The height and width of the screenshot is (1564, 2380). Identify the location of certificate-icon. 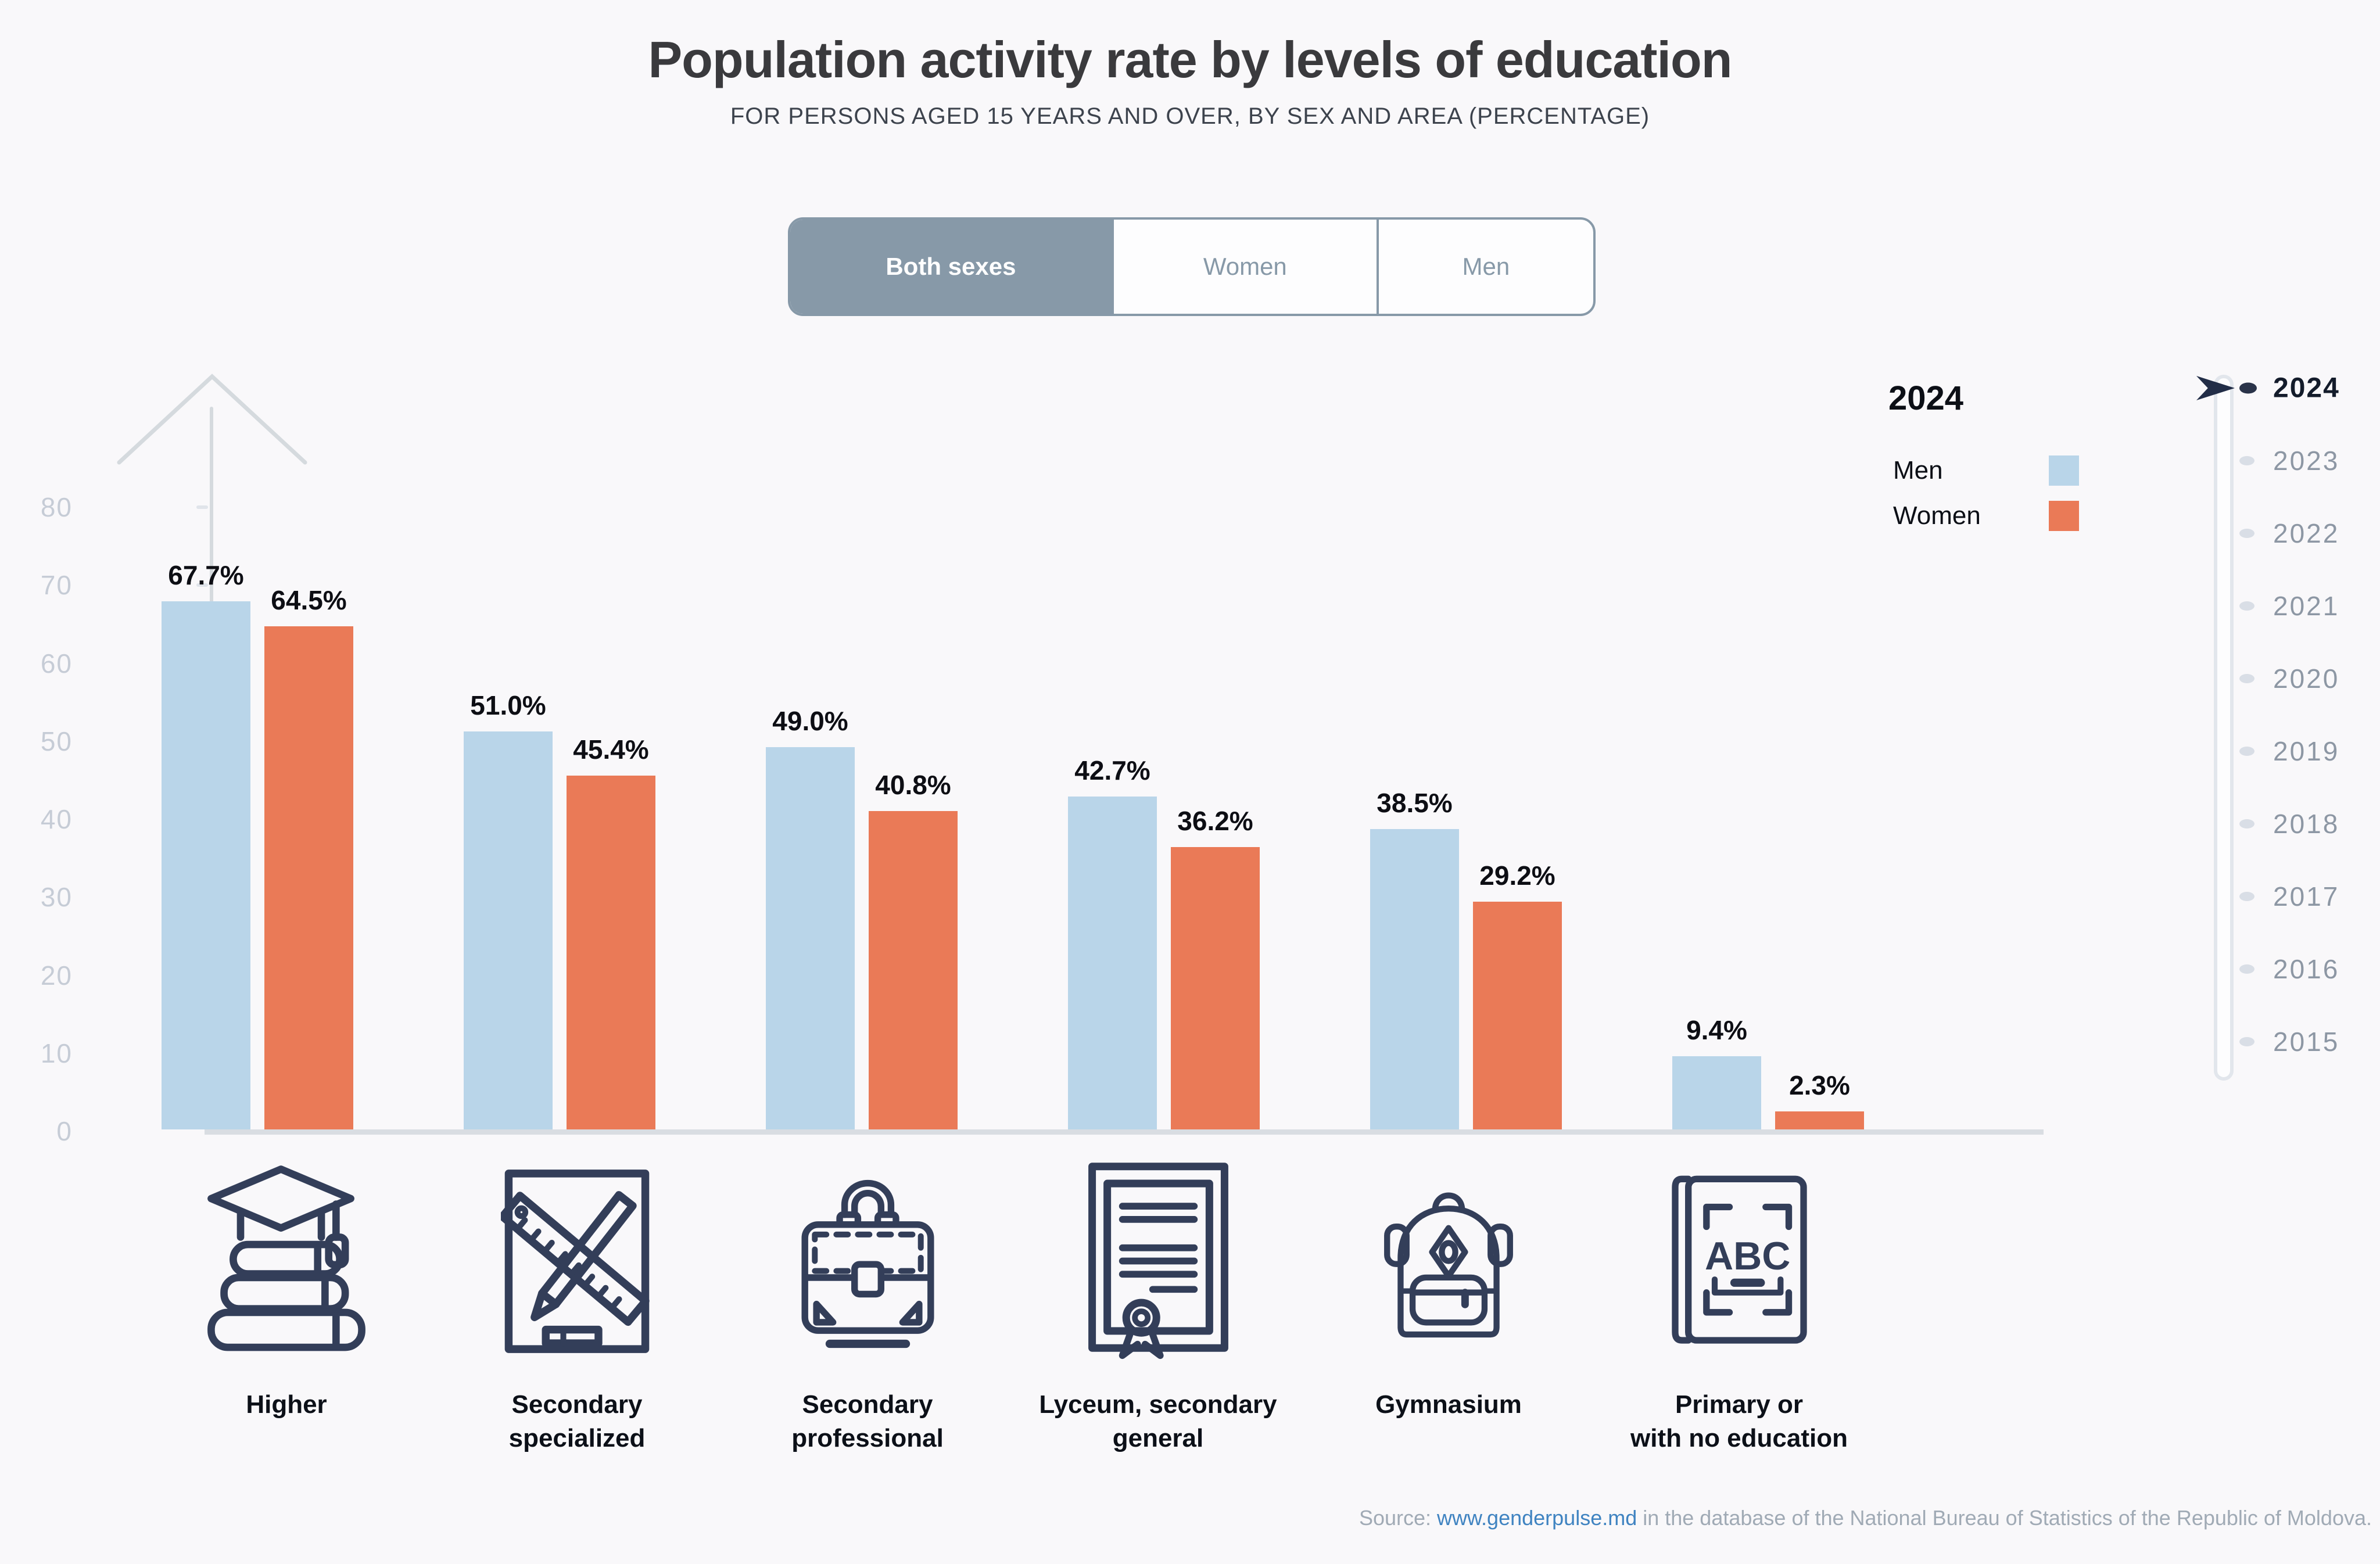
(1158, 1261).